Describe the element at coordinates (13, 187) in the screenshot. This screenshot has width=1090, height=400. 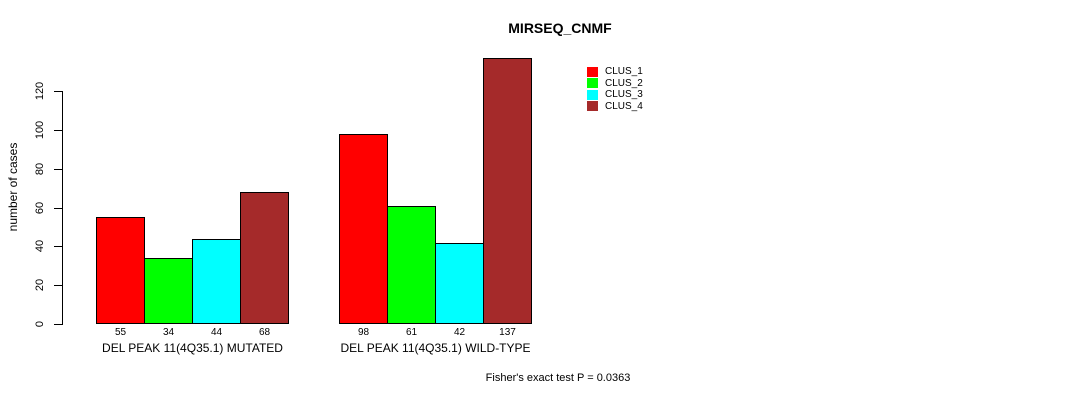
I see `y-axis-label: number of cases` at that location.